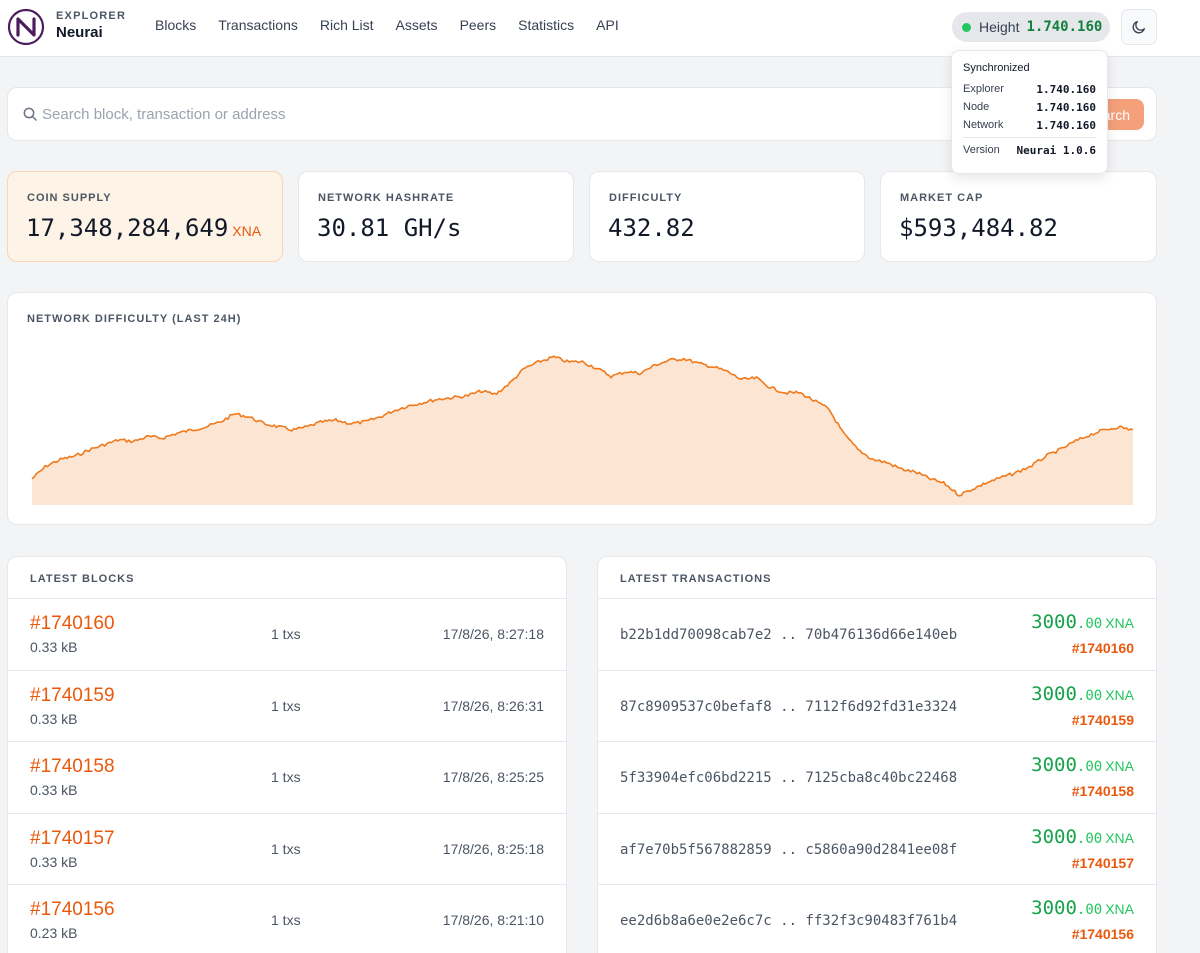 This screenshot has width=1200, height=953. I want to click on nav-transactions: Transactions, so click(258, 25).